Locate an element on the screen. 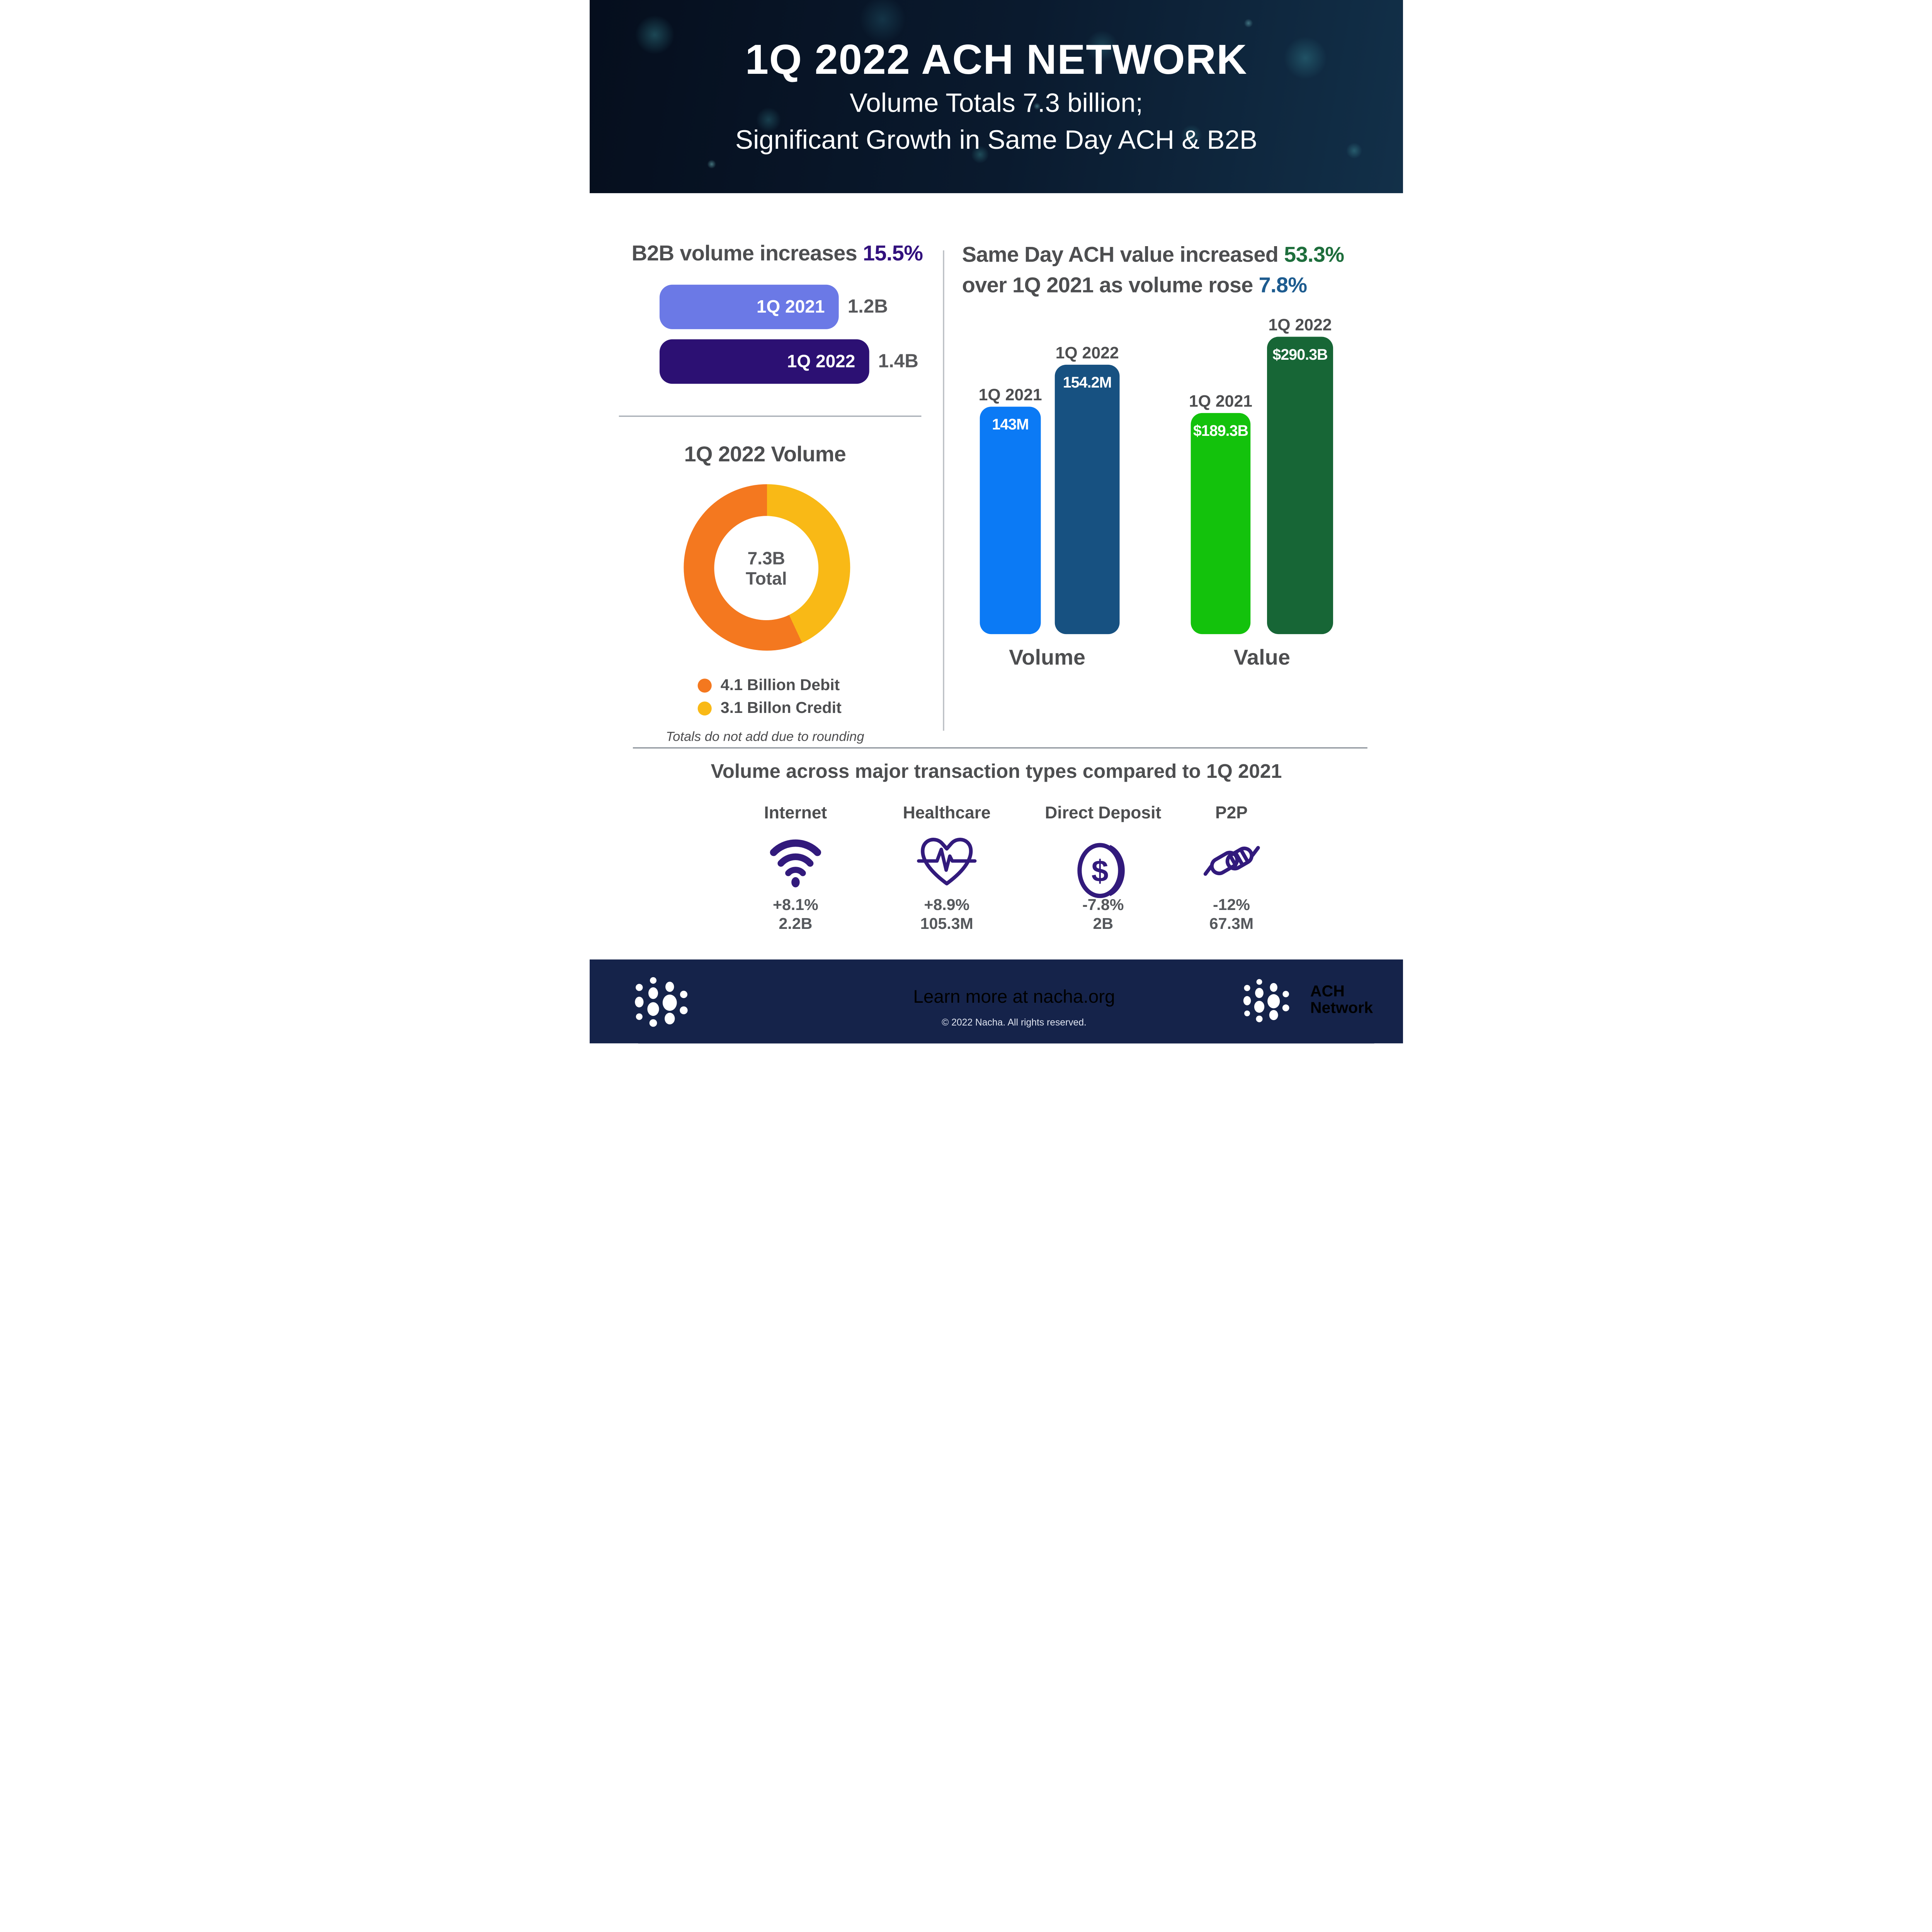 The height and width of the screenshot is (1932, 1932). heart-pulse-icon is located at coordinates (947, 860).